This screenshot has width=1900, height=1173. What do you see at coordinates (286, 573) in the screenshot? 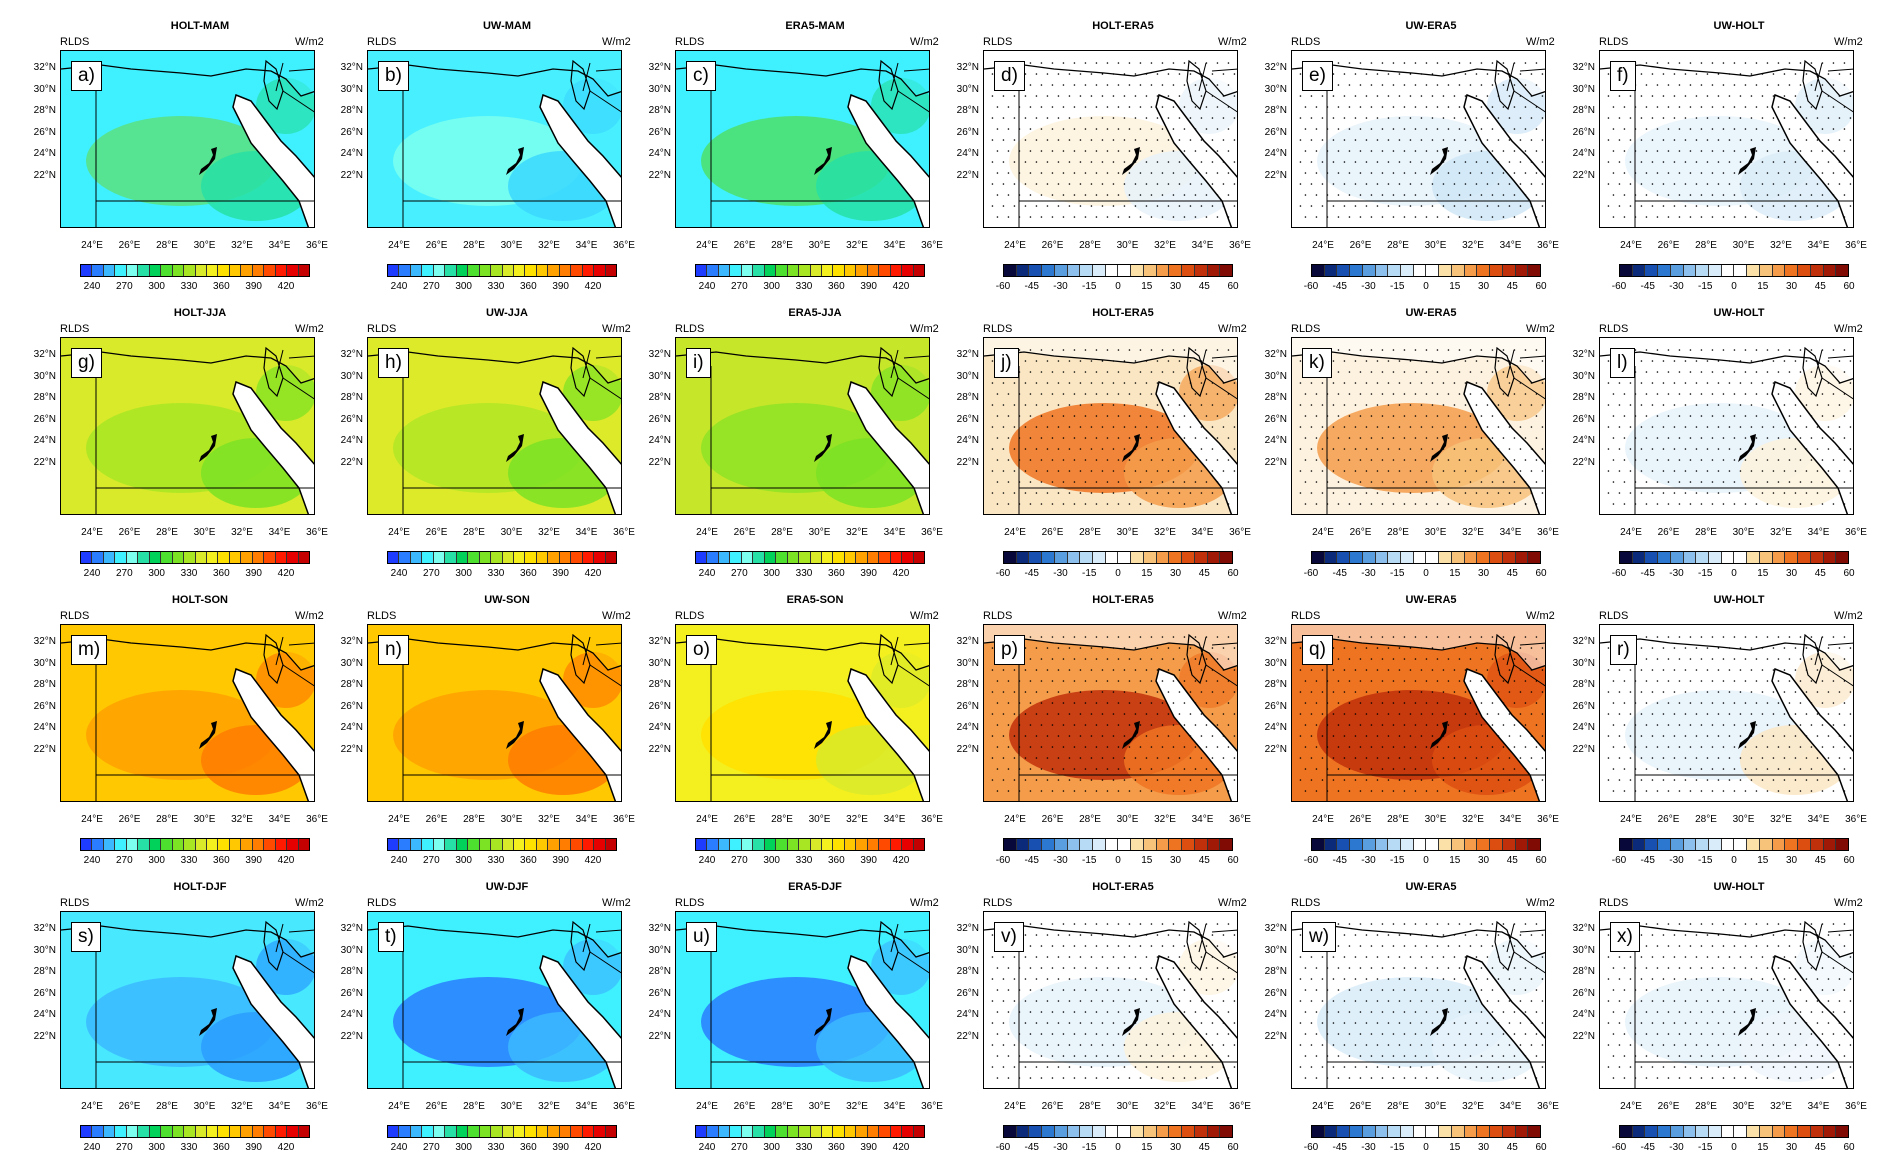
I see `colorbar-tick-label: 420` at bounding box center [286, 573].